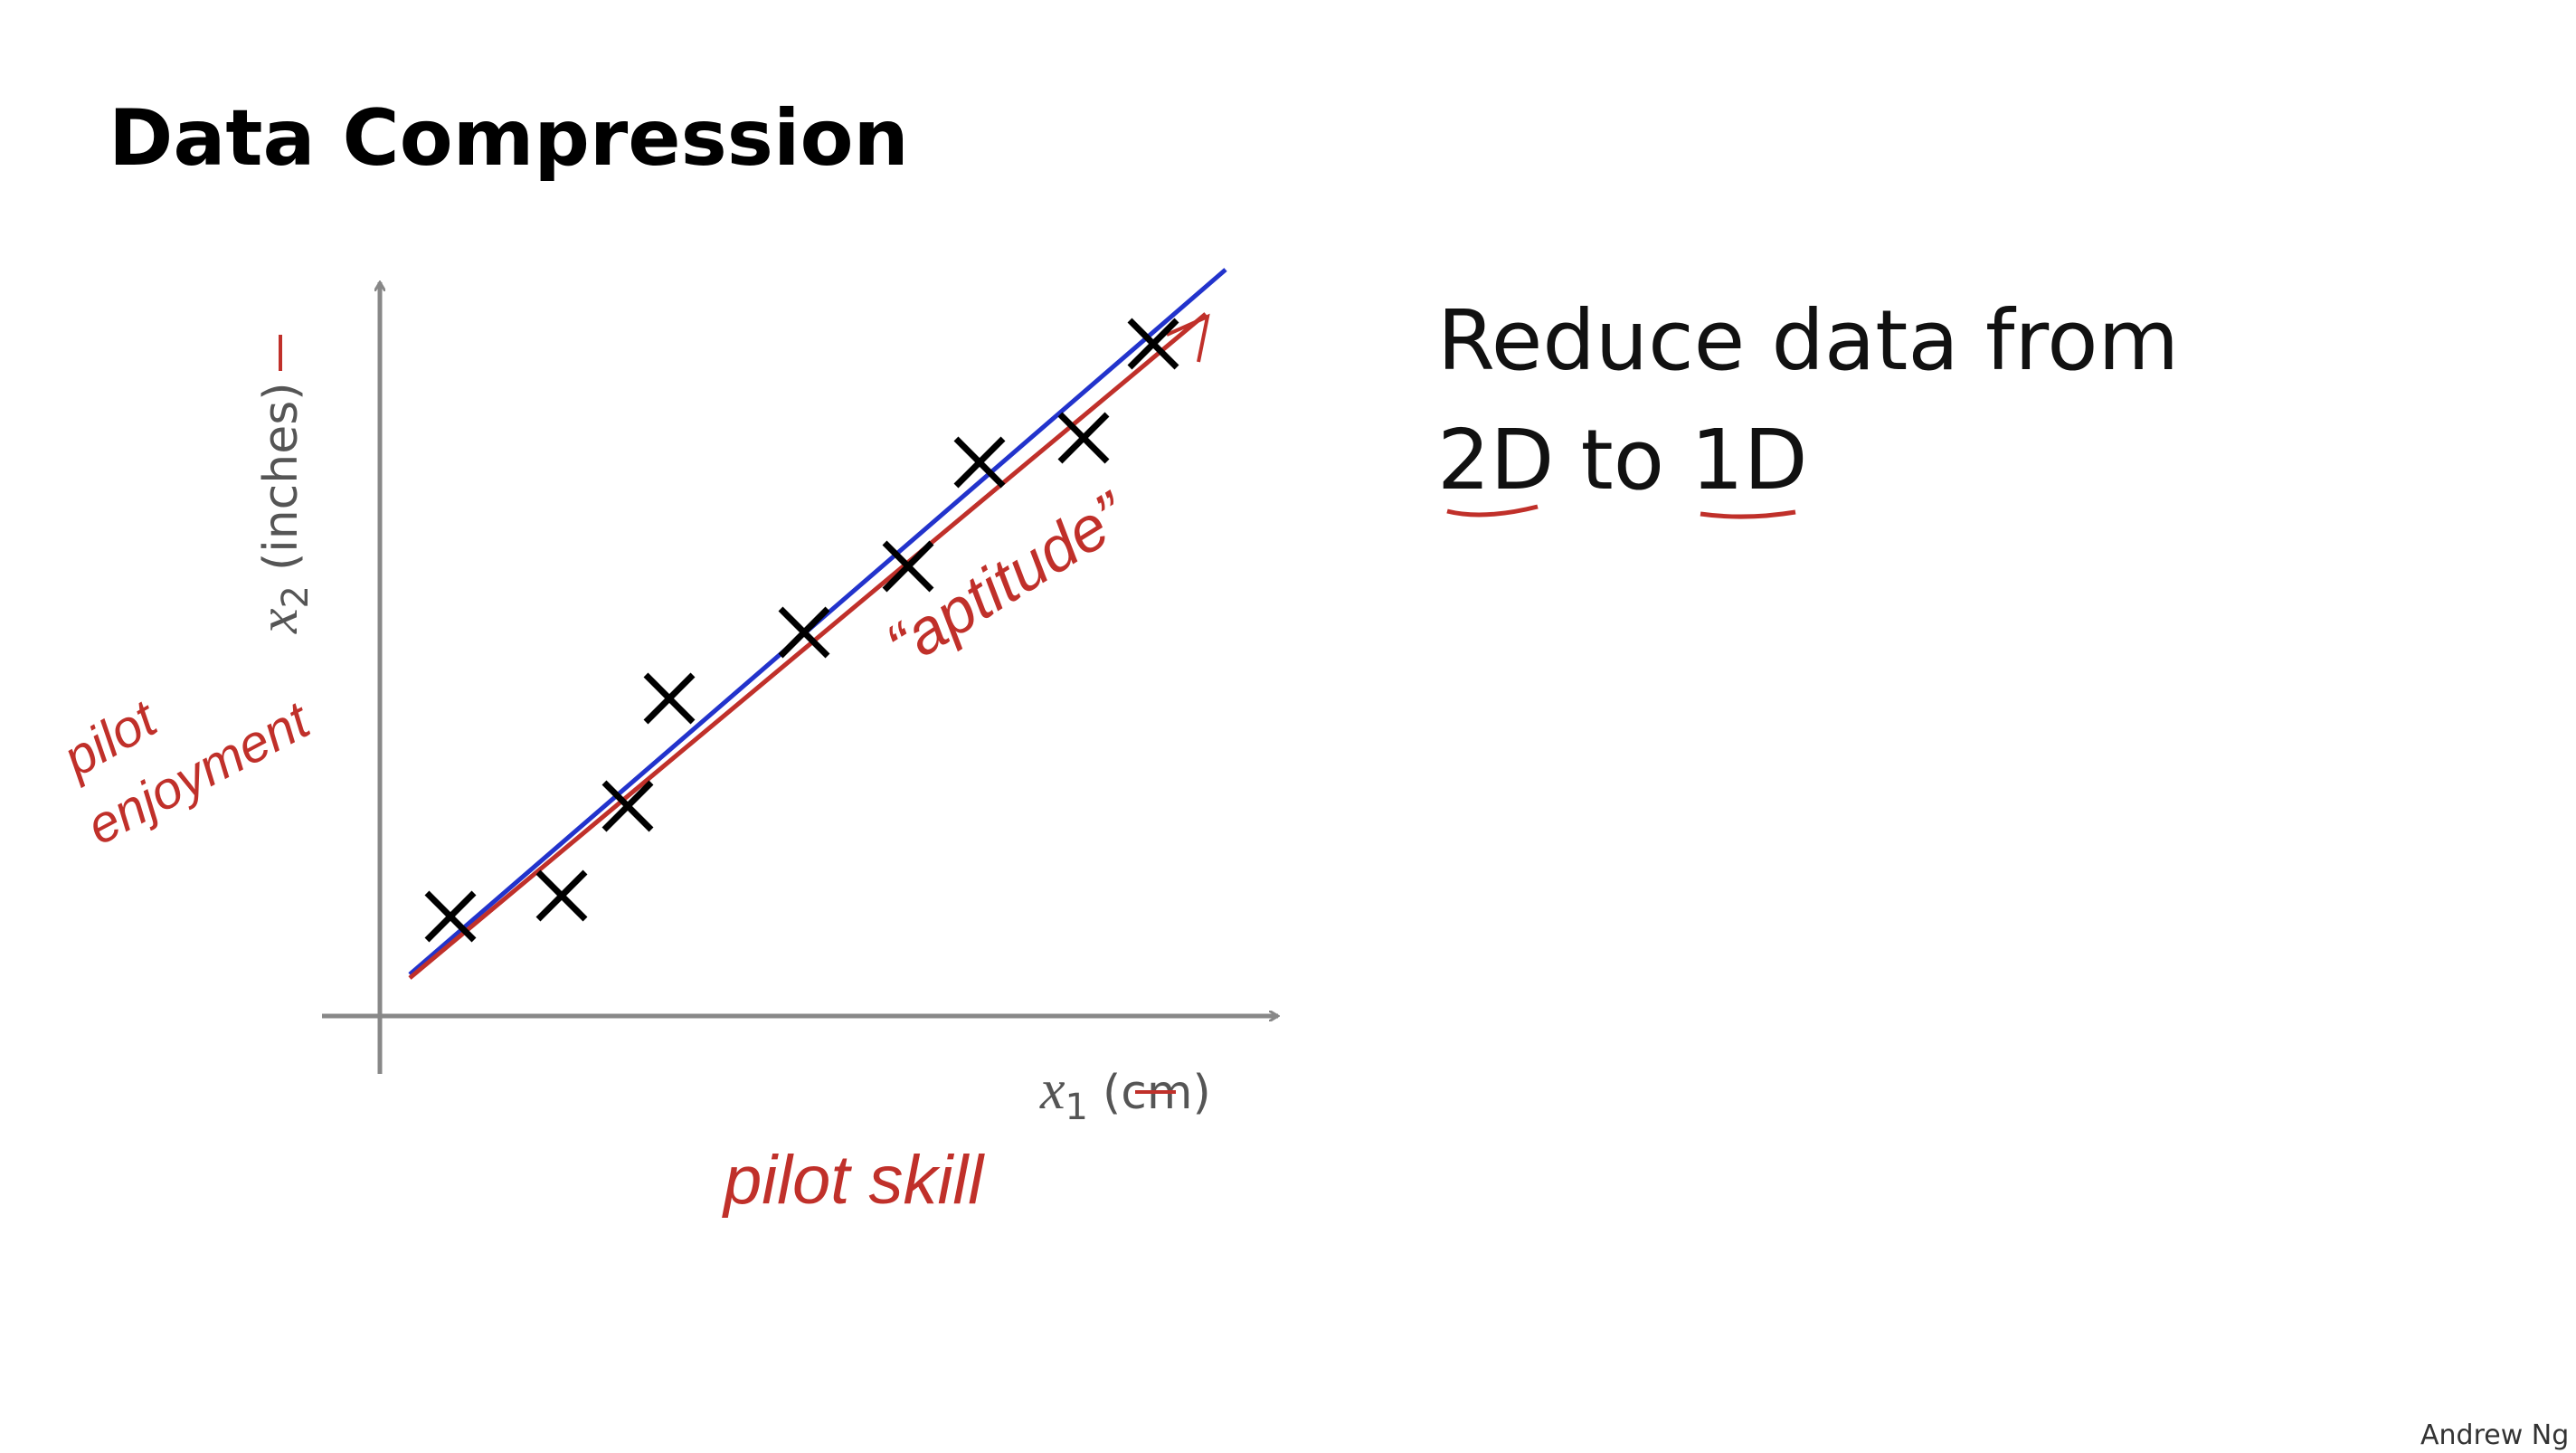 The height and width of the screenshot is (1453, 2576). I want to click on y-symbol: x, so click(279, 621).